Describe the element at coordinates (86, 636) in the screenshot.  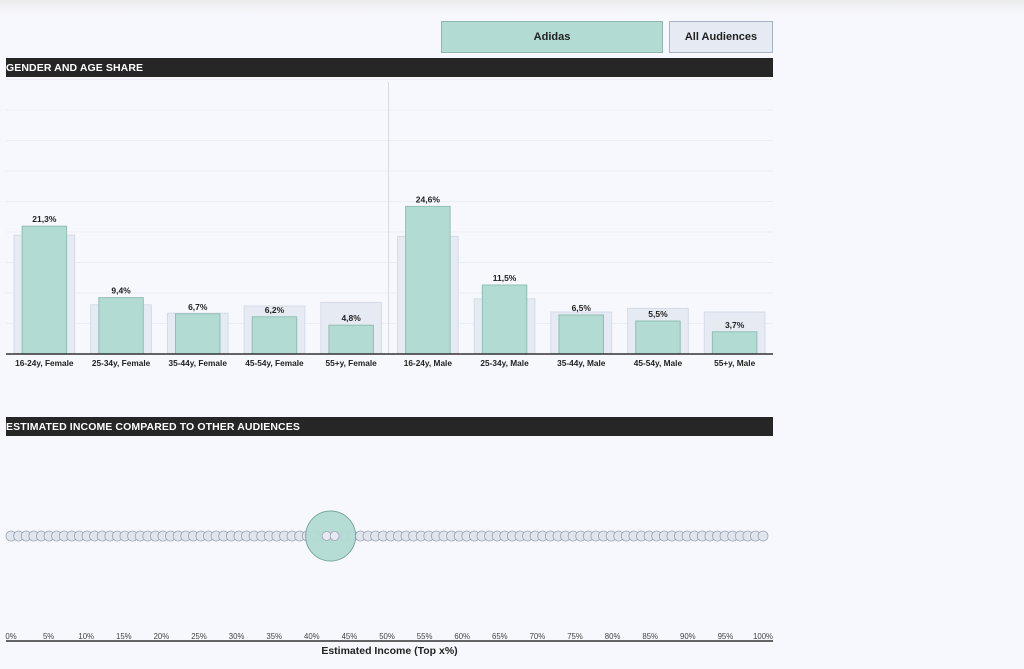
I see `income-tick-label: 10%` at that location.